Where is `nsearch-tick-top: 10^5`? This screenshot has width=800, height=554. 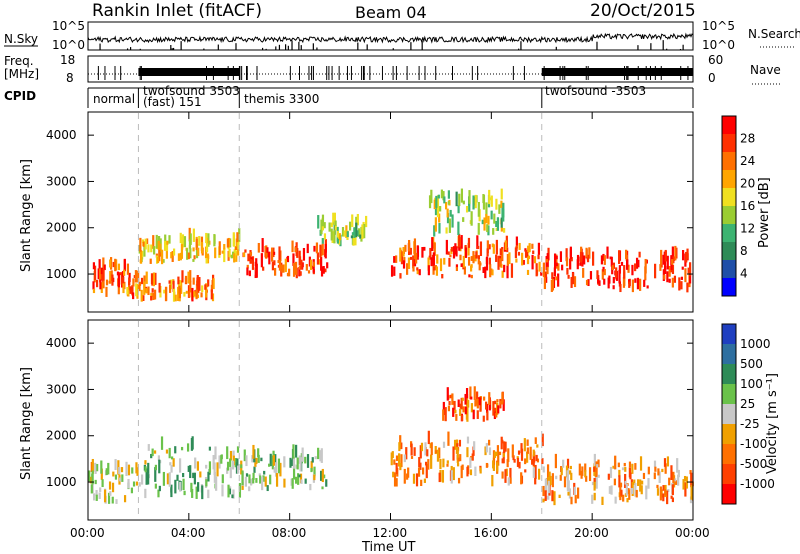
nsearch-tick-top: 10^5 is located at coordinates (718, 26).